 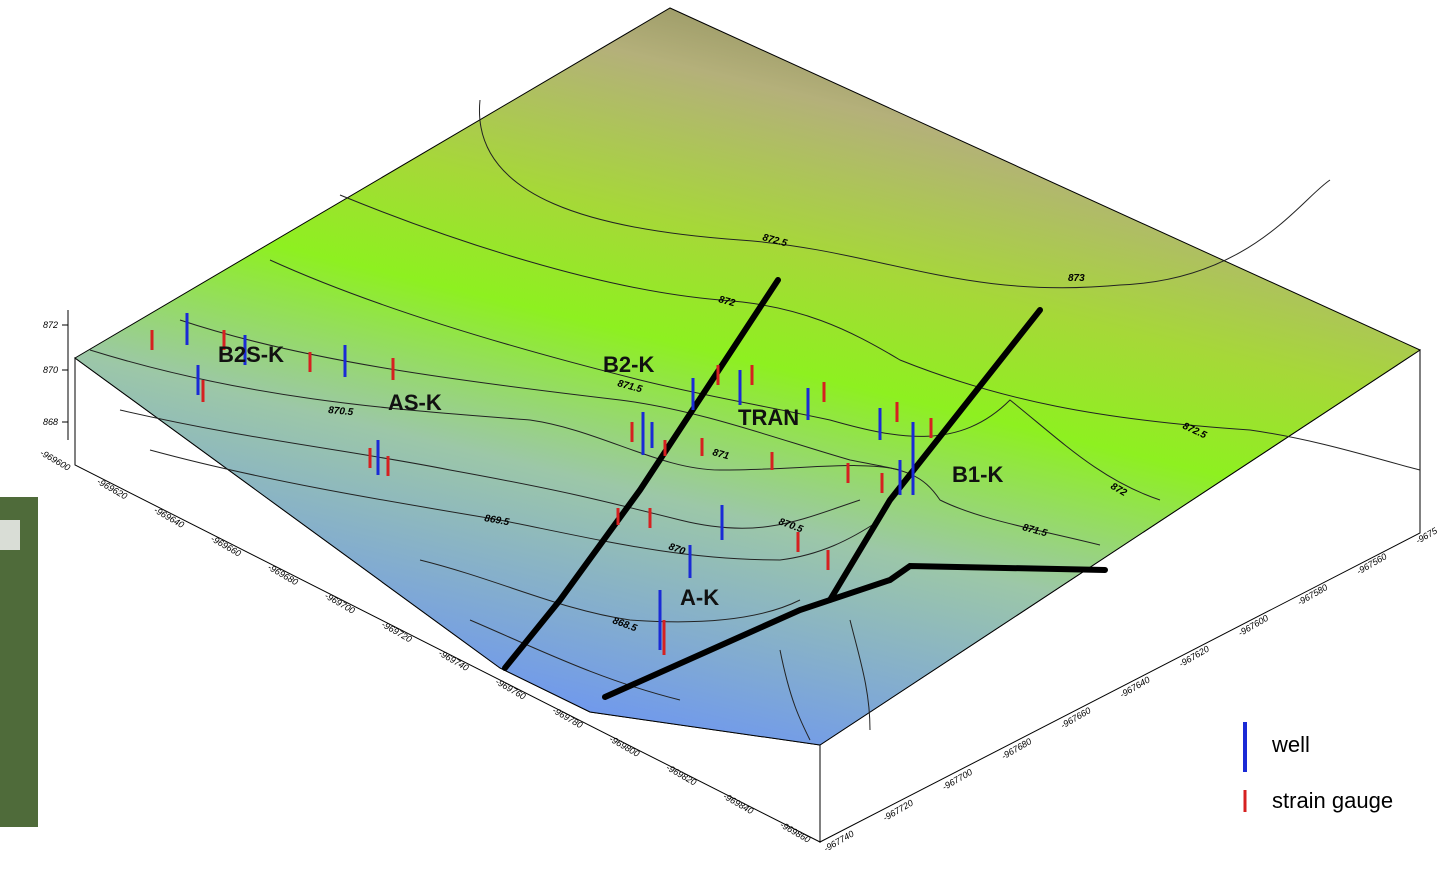 What do you see at coordinates (415, 402) in the screenshot?
I see `region-label: AS-K` at bounding box center [415, 402].